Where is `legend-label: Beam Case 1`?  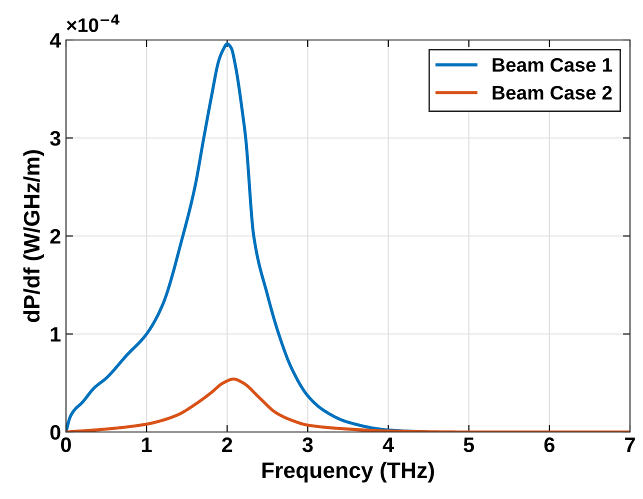 legend-label: Beam Case 1 is located at coordinates (552, 65).